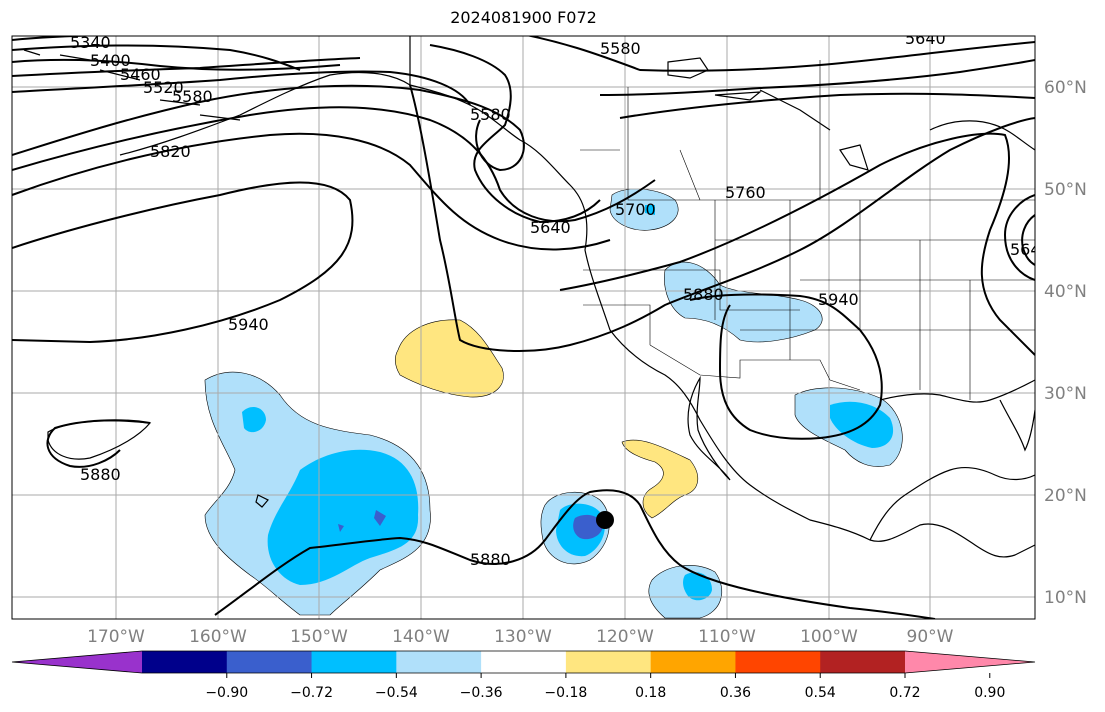  Describe the element at coordinates (248, 324) in the screenshot. I see `contour-label-5940-left: 5940` at that location.